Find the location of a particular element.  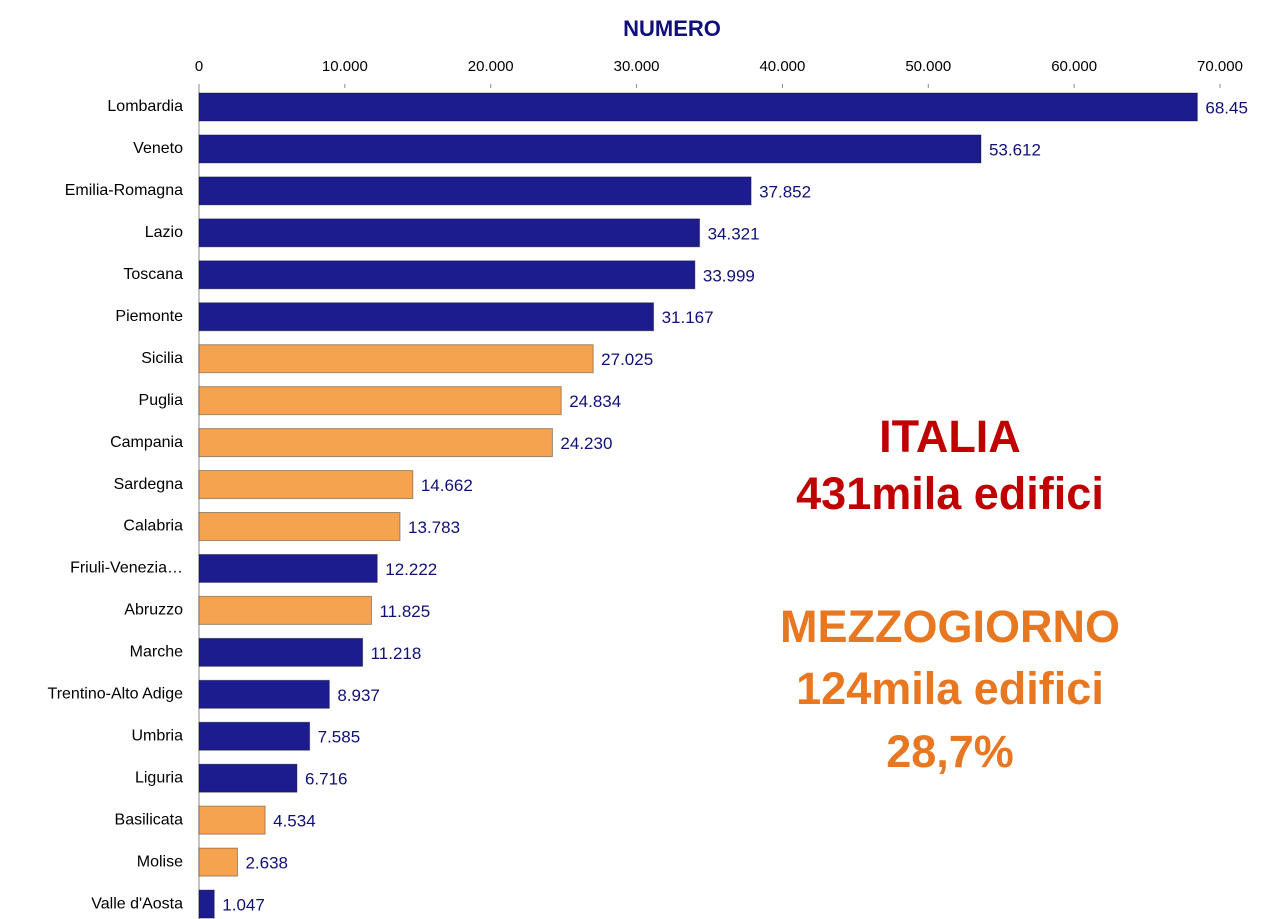

value-label: 1.047 is located at coordinates (243, 905).